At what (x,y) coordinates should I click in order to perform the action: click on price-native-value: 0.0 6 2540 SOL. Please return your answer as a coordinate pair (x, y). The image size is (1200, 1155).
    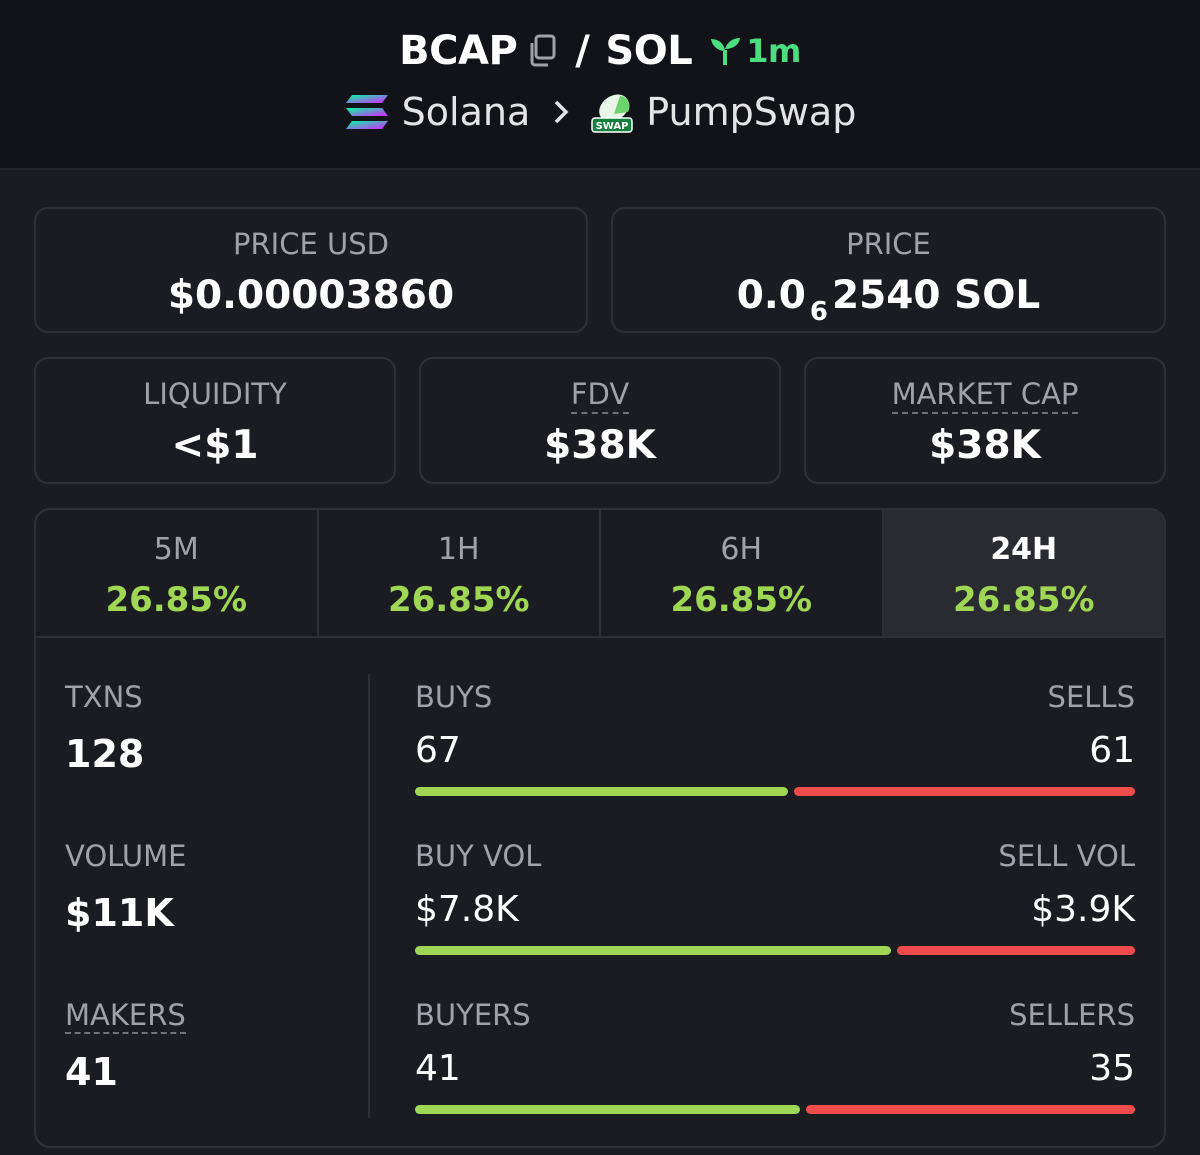
    Looking at the image, I should click on (888, 300).